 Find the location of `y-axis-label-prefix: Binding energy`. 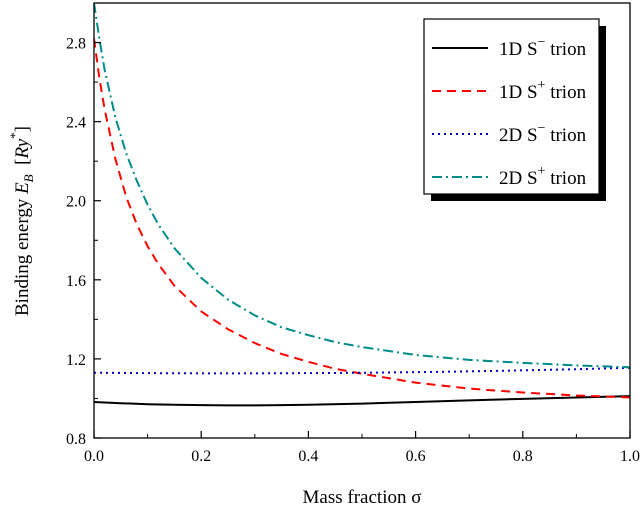

y-axis-label-prefix: Binding energy is located at coordinates (22, 255).